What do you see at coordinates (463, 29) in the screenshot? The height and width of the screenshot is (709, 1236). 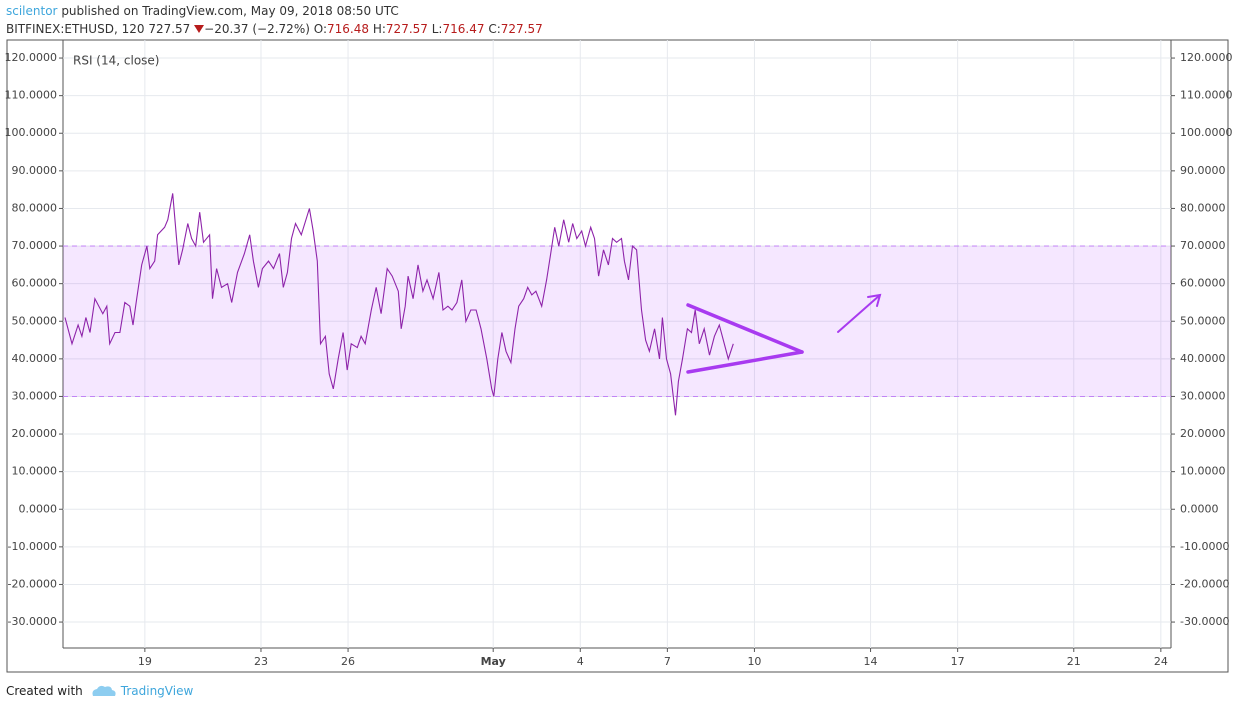 I see `ohlc-l: 716.47` at bounding box center [463, 29].